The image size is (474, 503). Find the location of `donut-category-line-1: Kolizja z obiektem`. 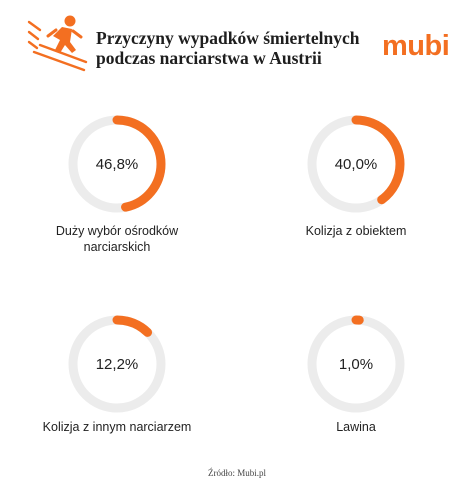

donut-category-line-1: Kolizja z obiektem is located at coordinates (356, 231).